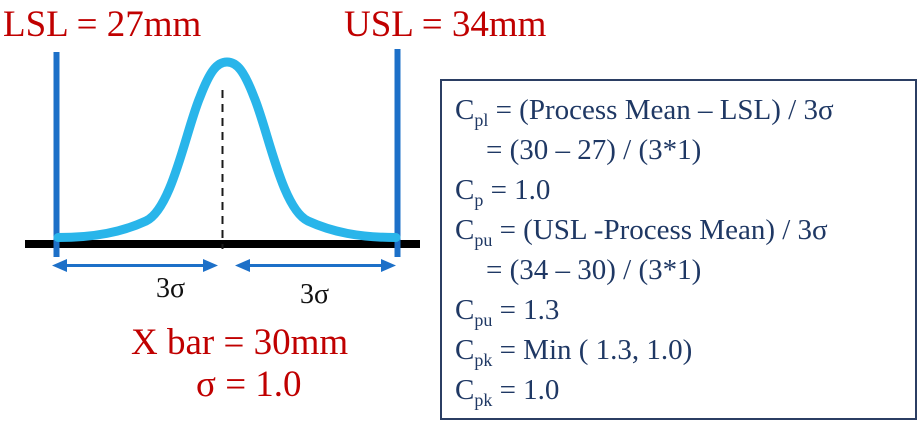 This screenshot has height=437, width=918. I want to click on formula-text: = (Process Mean – LSL) / 3σ, so click(661, 110).